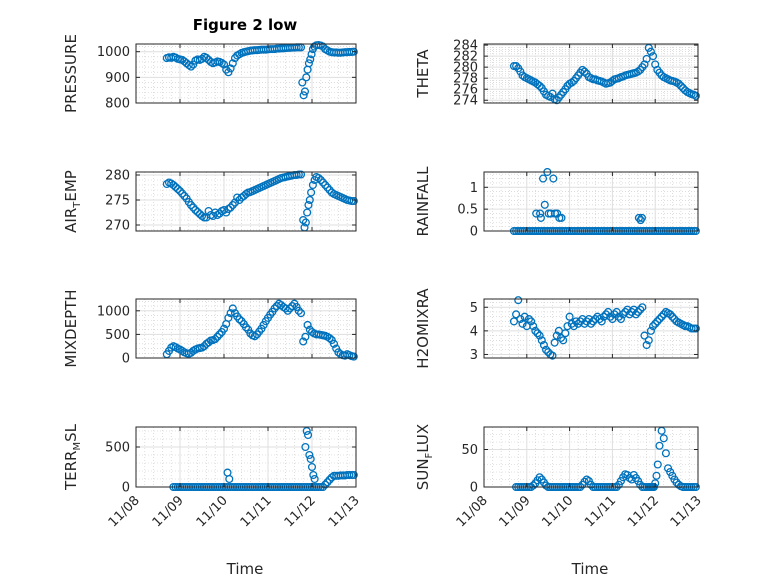 The height and width of the screenshot is (583, 778). I want to click on pressure-ytick-label: 900, so click(117, 78).